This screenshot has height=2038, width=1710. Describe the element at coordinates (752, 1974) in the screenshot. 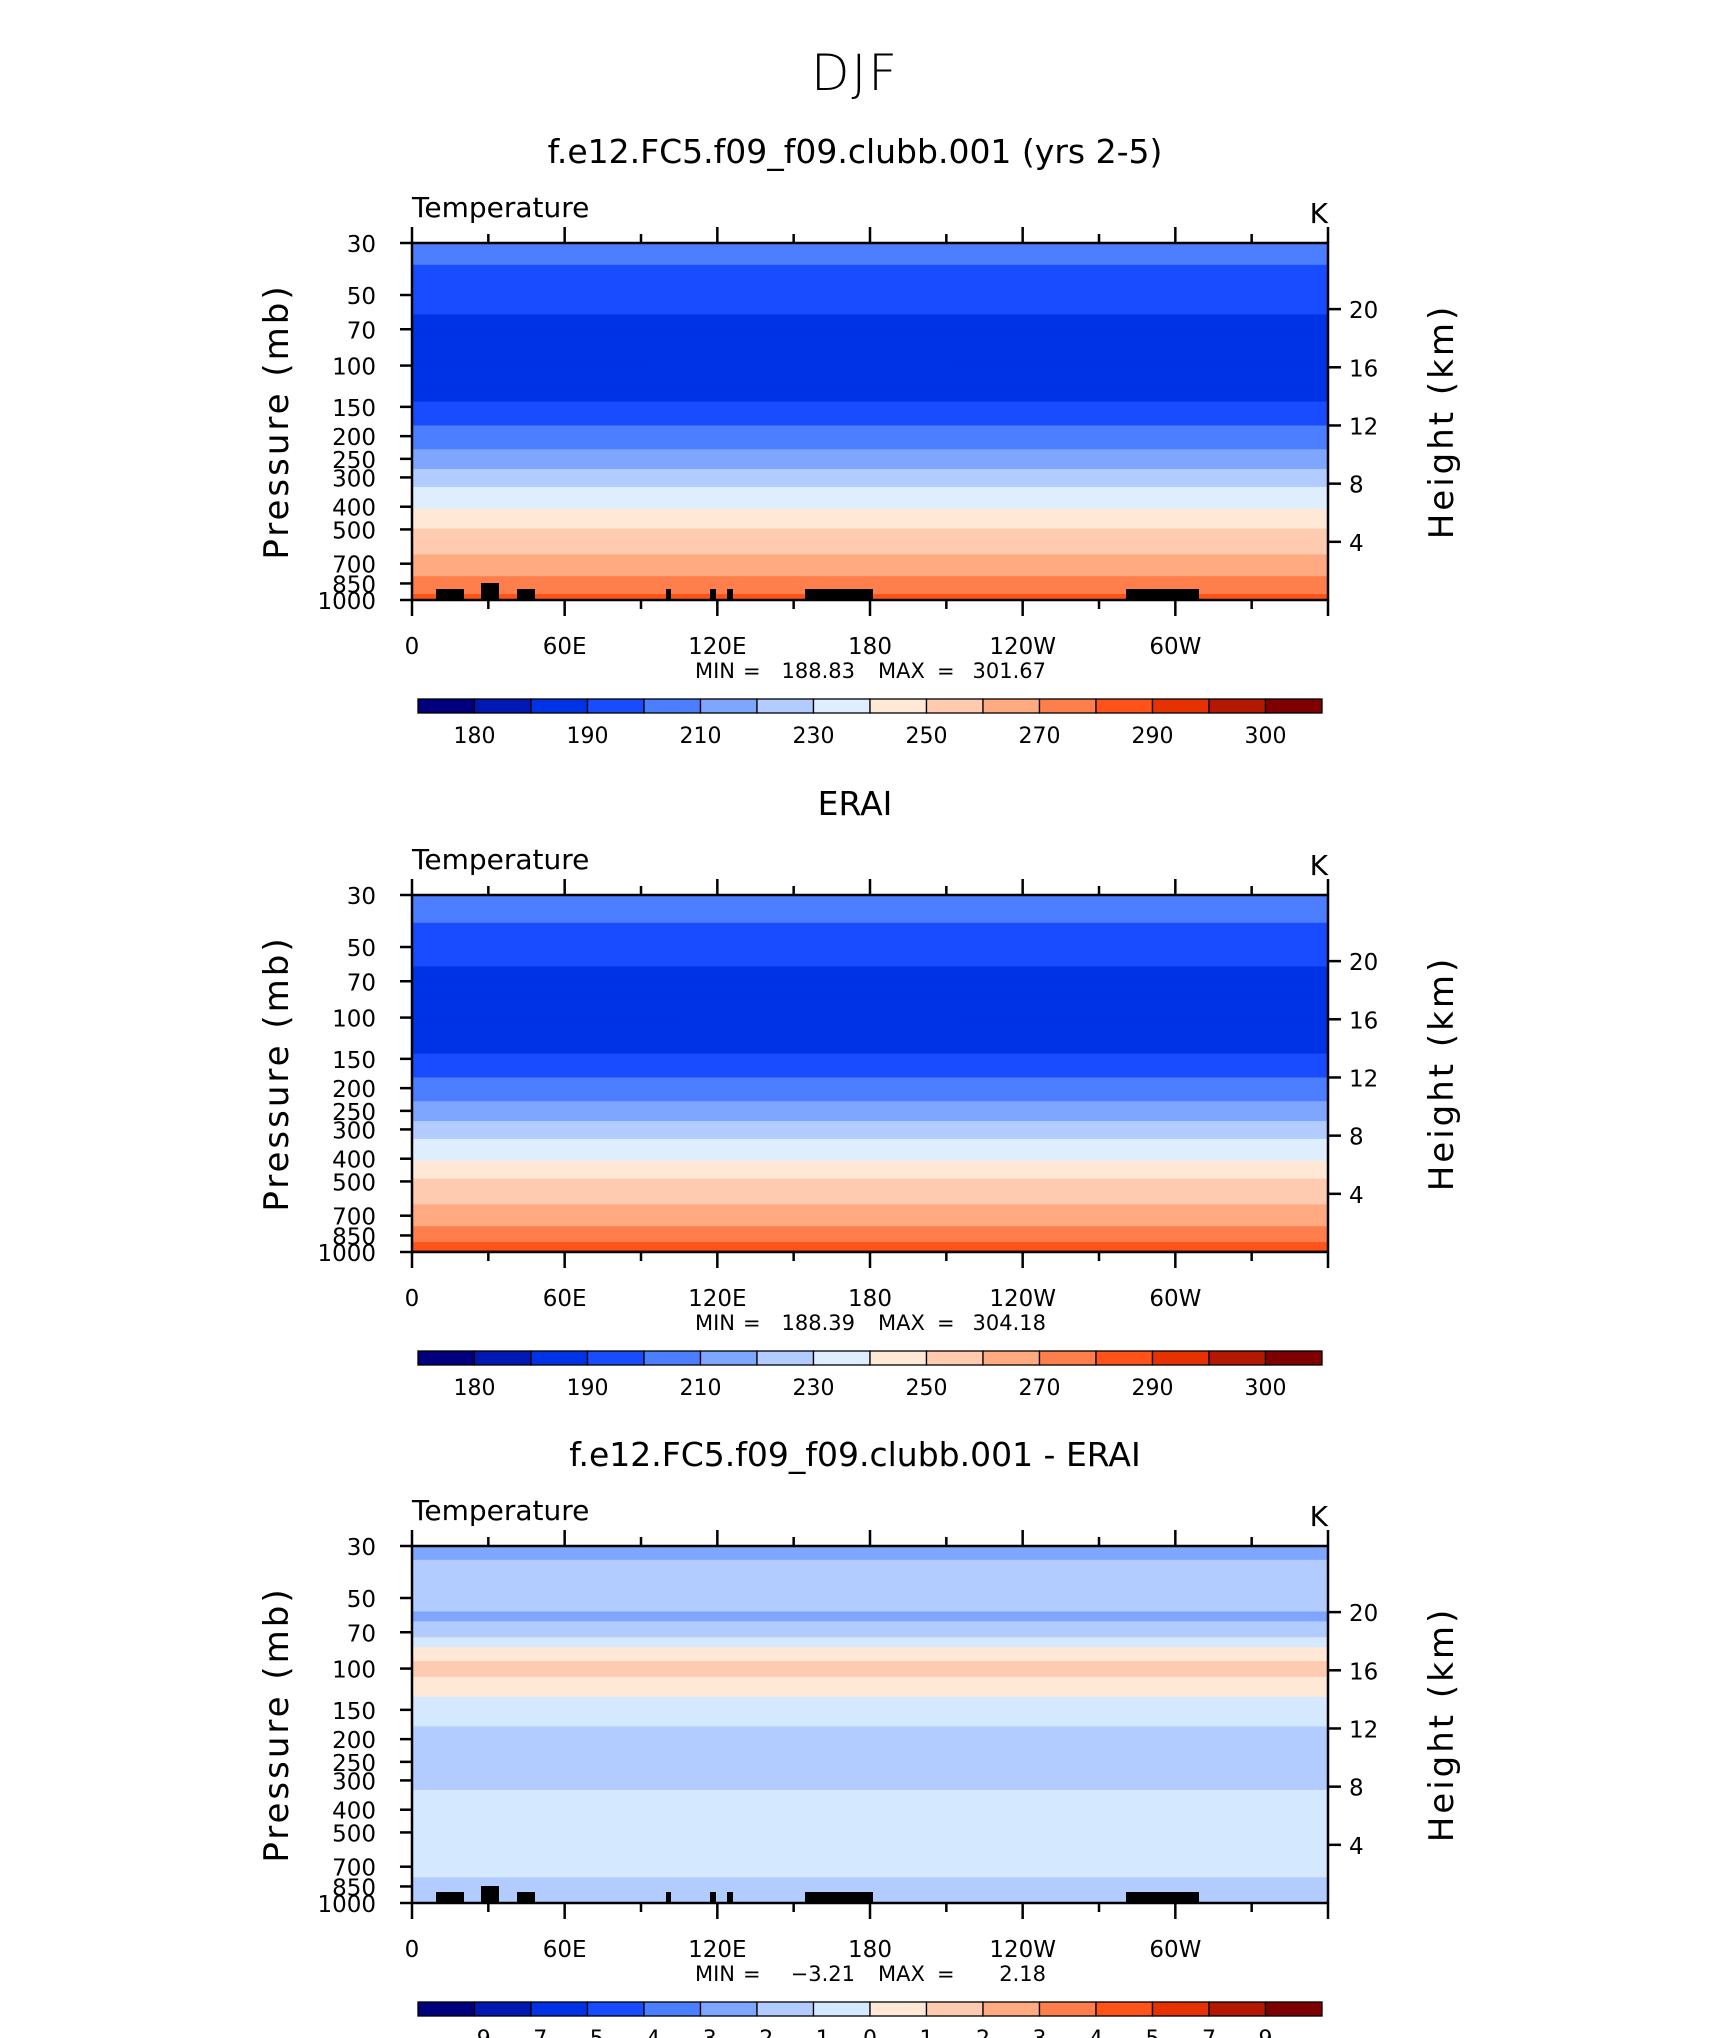

I see `min-equals: =` at that location.